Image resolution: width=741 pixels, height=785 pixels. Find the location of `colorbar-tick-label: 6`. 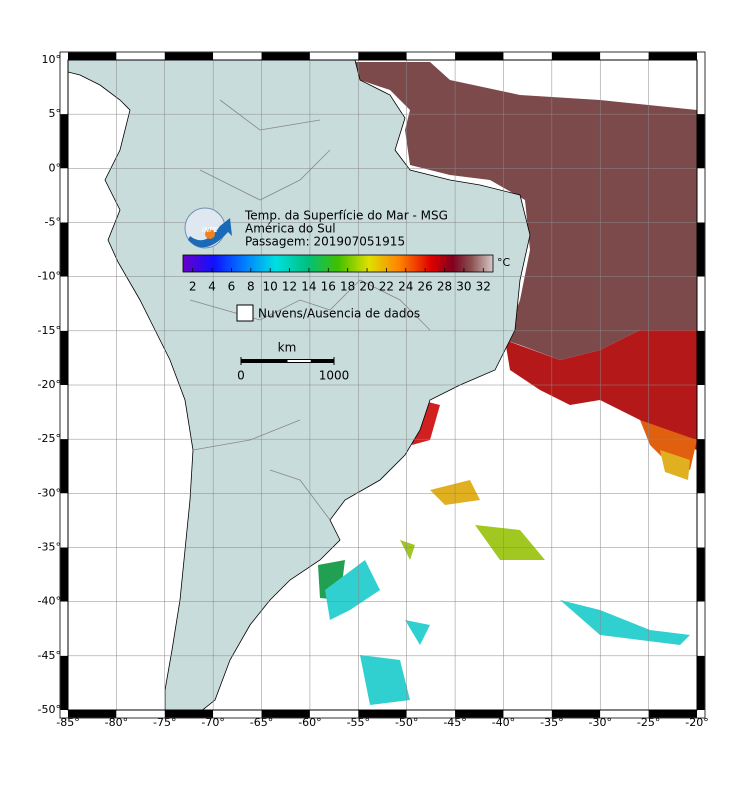

colorbar-tick-label: 6 is located at coordinates (232, 287).